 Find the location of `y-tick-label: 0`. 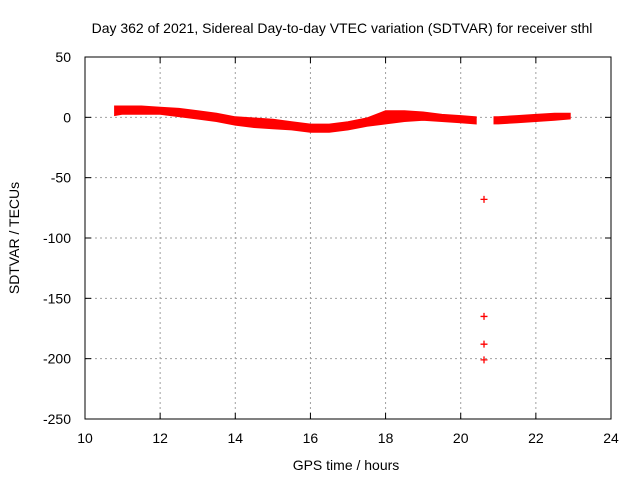

y-tick-label: 0 is located at coordinates (67, 117).